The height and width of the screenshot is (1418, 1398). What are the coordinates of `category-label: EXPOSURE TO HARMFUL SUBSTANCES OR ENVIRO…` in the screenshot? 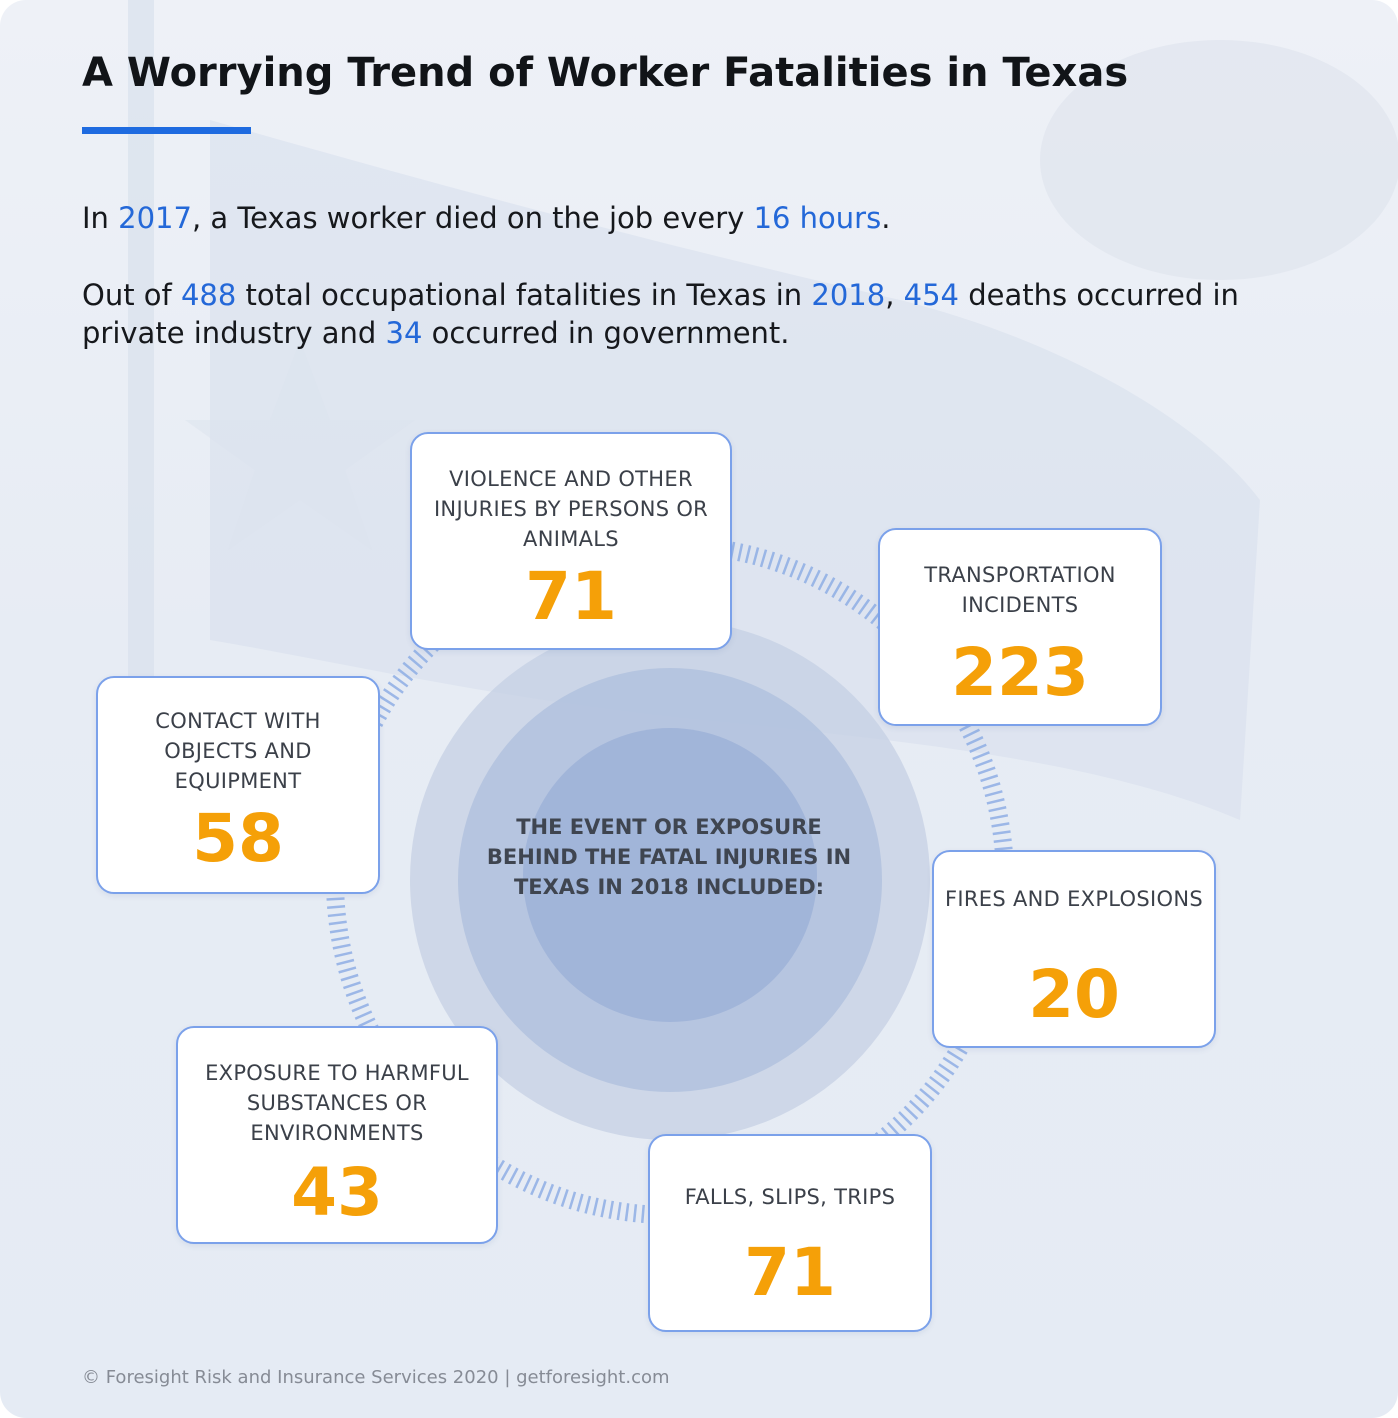 It's located at (337, 1103).